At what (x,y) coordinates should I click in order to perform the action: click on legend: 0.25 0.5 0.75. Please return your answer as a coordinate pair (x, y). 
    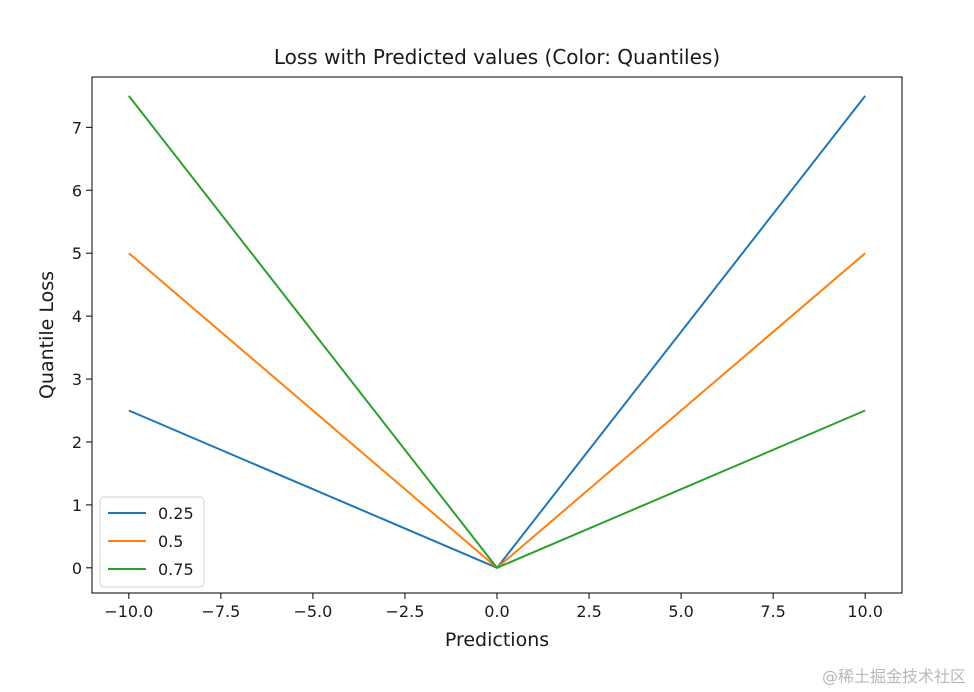
    Looking at the image, I should click on (152, 542).